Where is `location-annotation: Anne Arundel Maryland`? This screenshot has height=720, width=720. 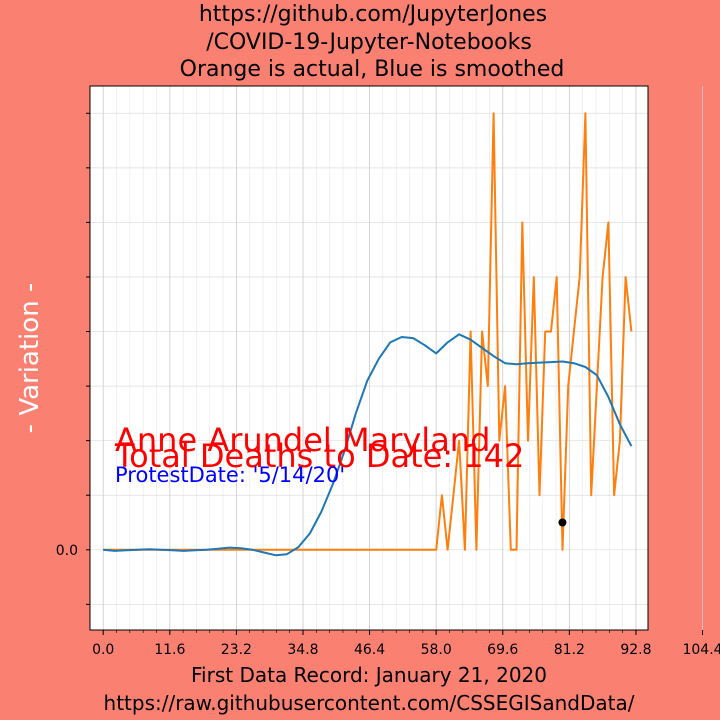 location-annotation: Anne Arundel Maryland is located at coordinates (302, 440).